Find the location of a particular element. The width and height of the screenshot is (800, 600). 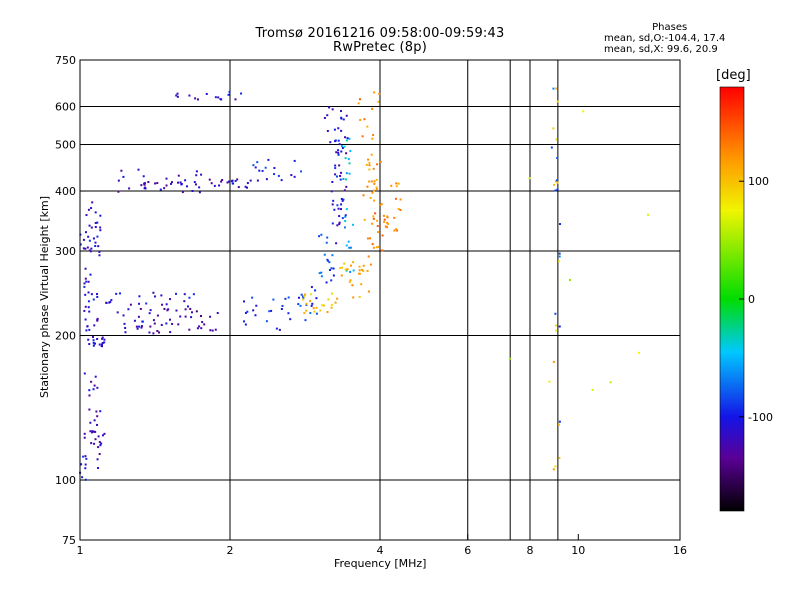

stats-o-mode: mean, sd,O:-104.4, 17.4 is located at coordinates (665, 38).